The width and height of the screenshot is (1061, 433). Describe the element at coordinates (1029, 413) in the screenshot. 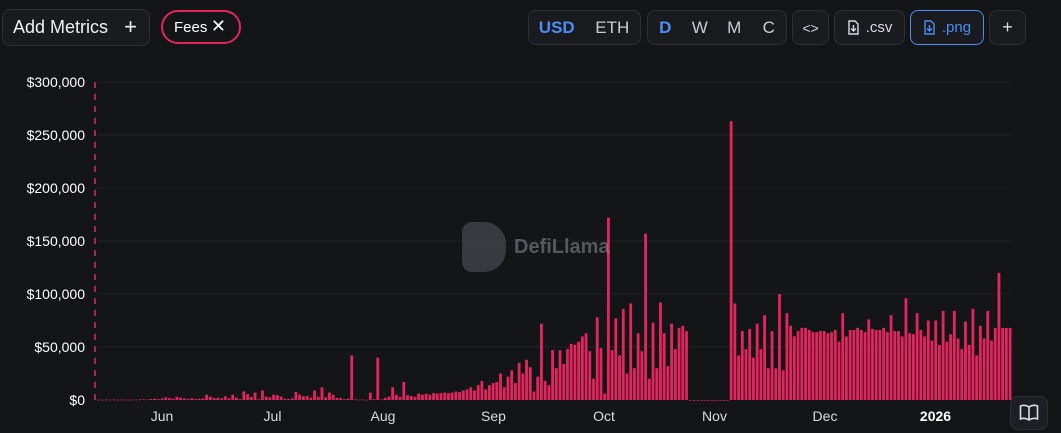

I see `docs-button` at that location.